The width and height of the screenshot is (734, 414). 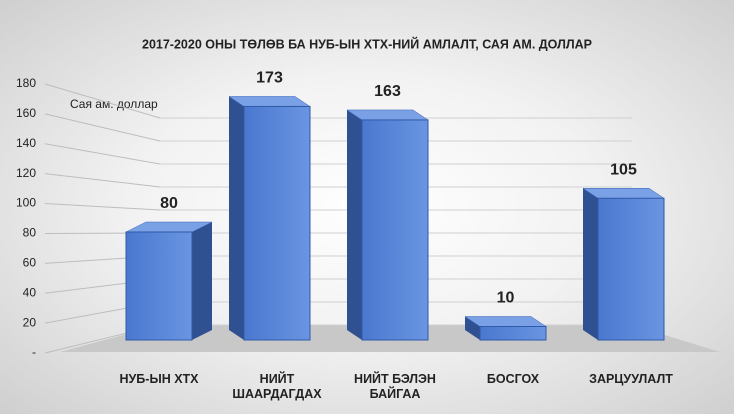 I want to click on value-label: 105, so click(x=623, y=169).